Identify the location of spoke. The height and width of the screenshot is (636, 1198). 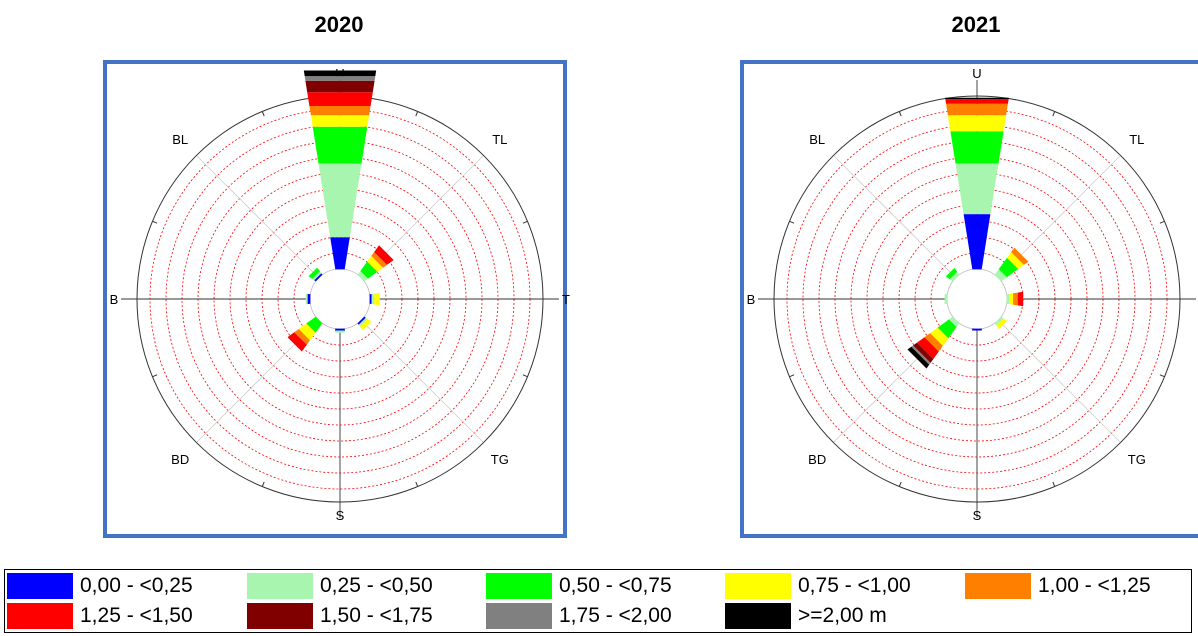
(258, 217).